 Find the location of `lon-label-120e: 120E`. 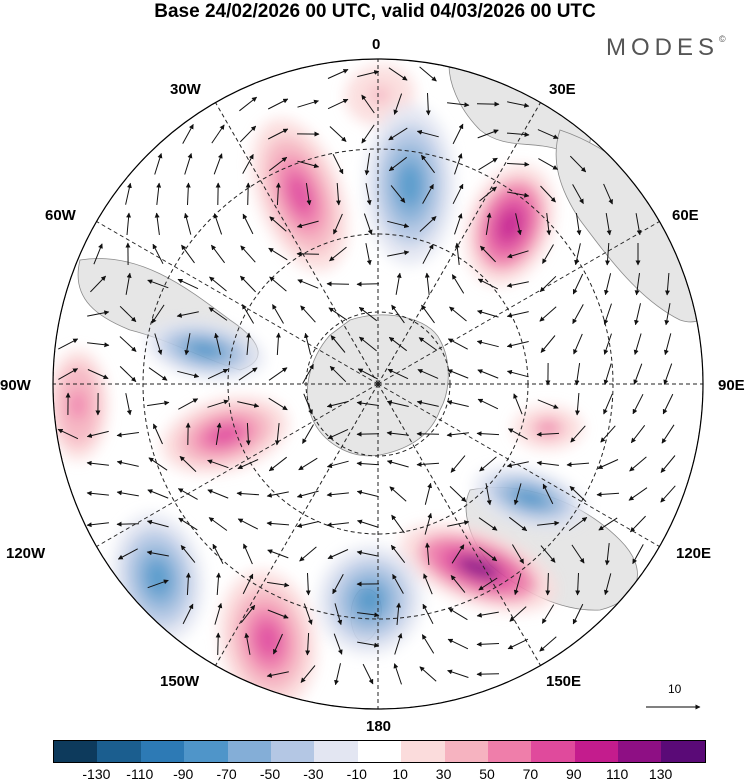

lon-label-120e: 120E is located at coordinates (694, 553).